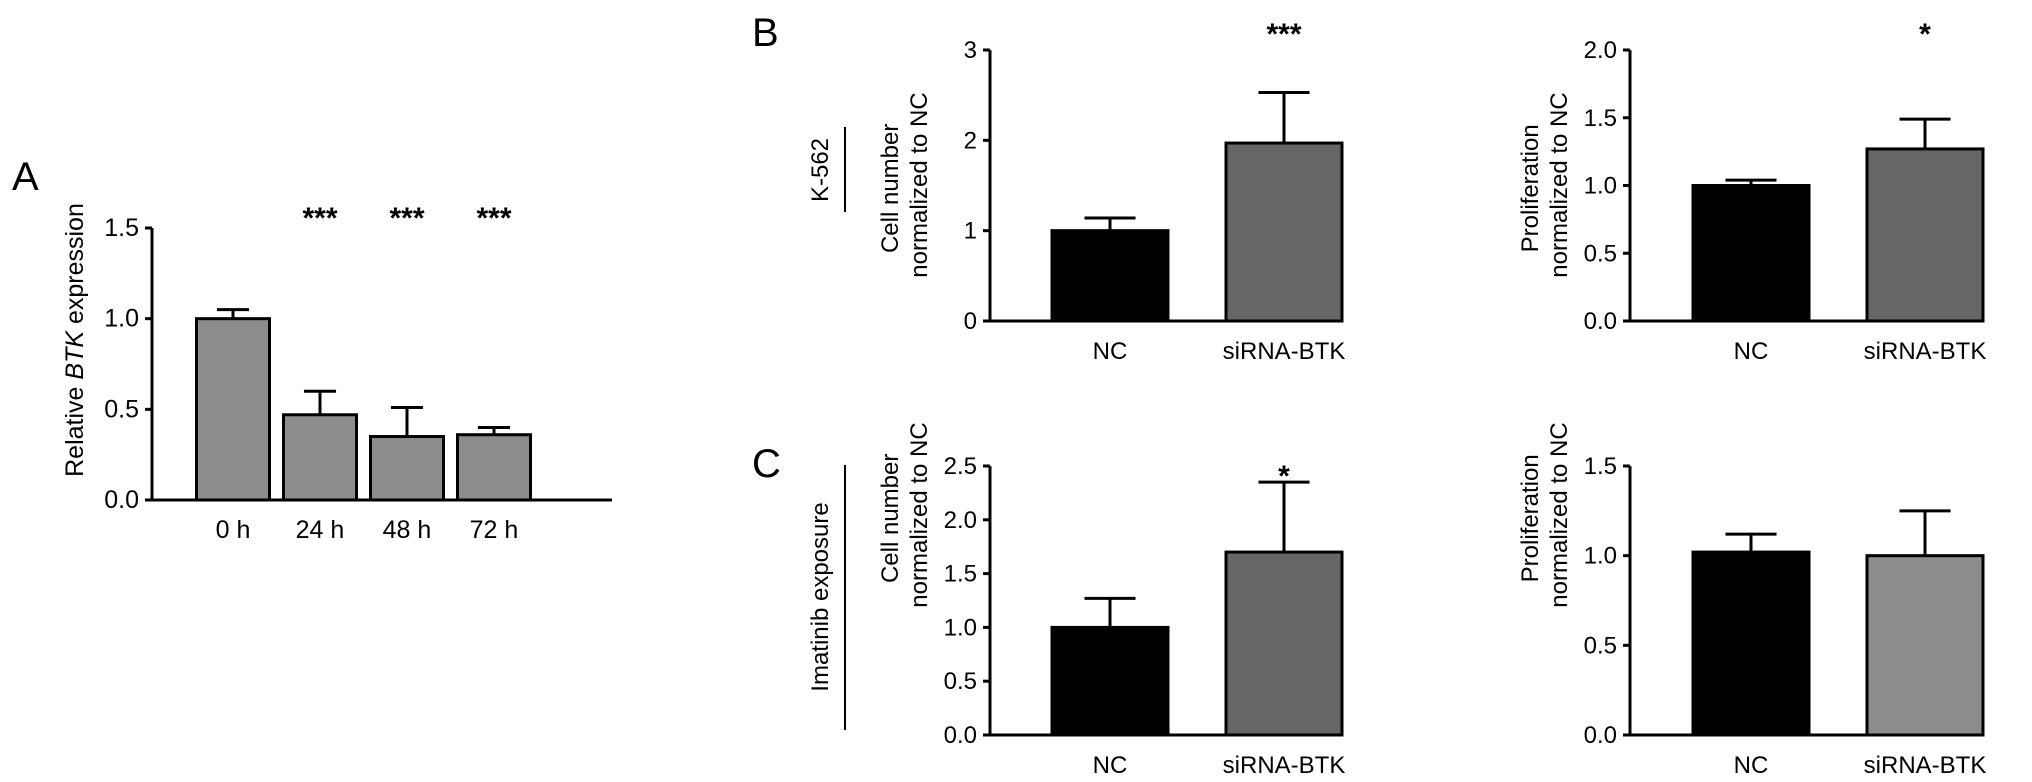 This screenshot has width=2032, height=782. What do you see at coordinates (320, 530) in the screenshot?
I see `category-label: 24 h` at bounding box center [320, 530].